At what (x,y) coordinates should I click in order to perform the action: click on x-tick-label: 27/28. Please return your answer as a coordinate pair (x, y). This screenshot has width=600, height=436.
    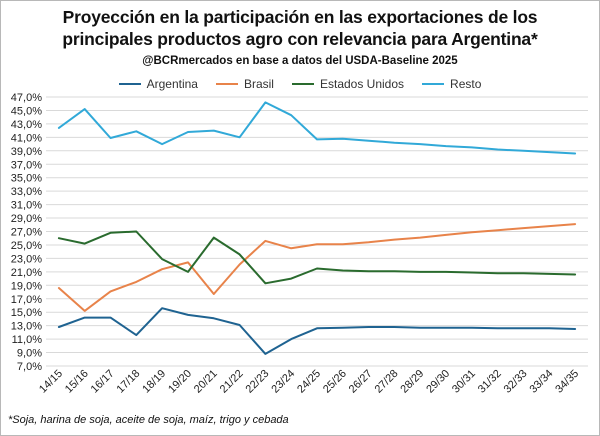
    Looking at the image, I should click on (387, 382).